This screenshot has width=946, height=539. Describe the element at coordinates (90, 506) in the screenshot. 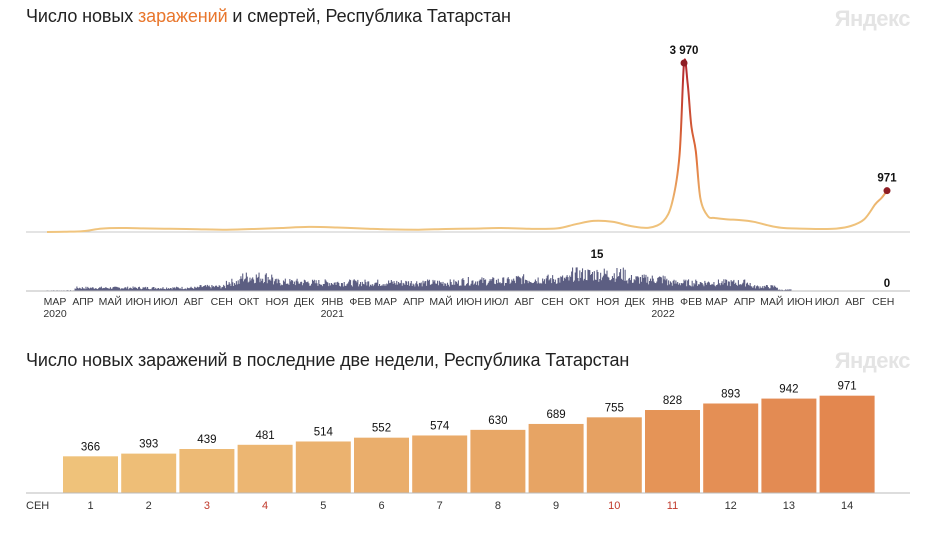

I see `bar-day-label: 1` at that location.